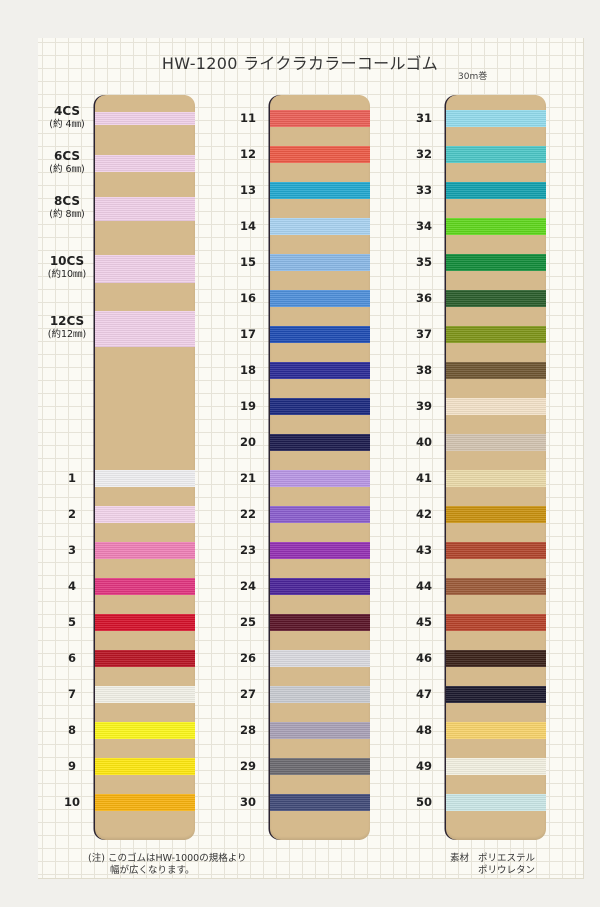  Describe the element at coordinates (247, 334) in the screenshot. I see `color-number: 17` at that location.